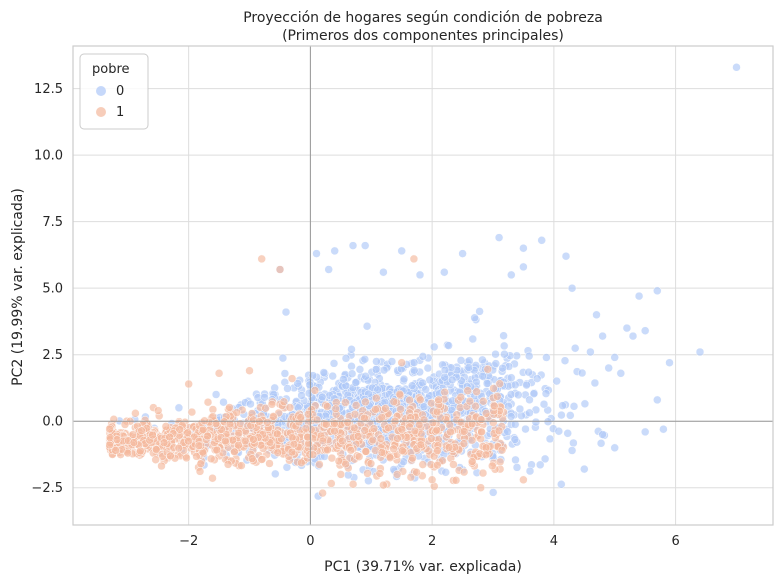 This screenshot has width=784, height=584. Describe the element at coordinates (120, 91) in the screenshot. I see `legend-label-0: 0` at that location.